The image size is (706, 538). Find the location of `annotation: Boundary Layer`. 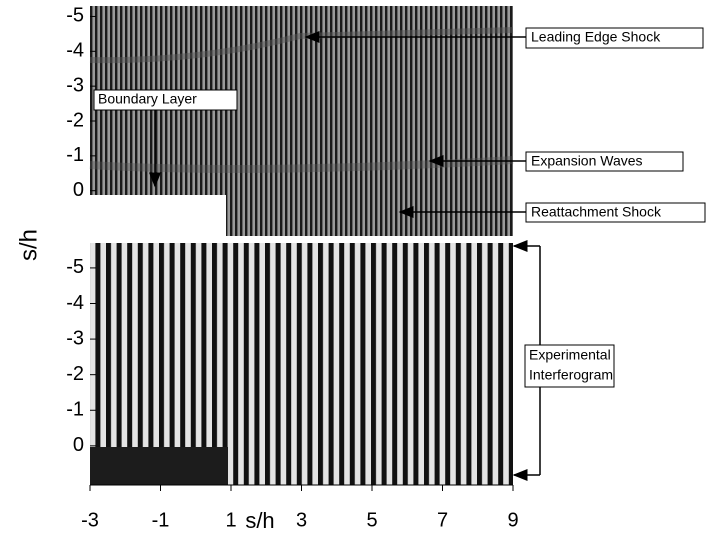

annotation: Boundary Layer is located at coordinates (165, 138).